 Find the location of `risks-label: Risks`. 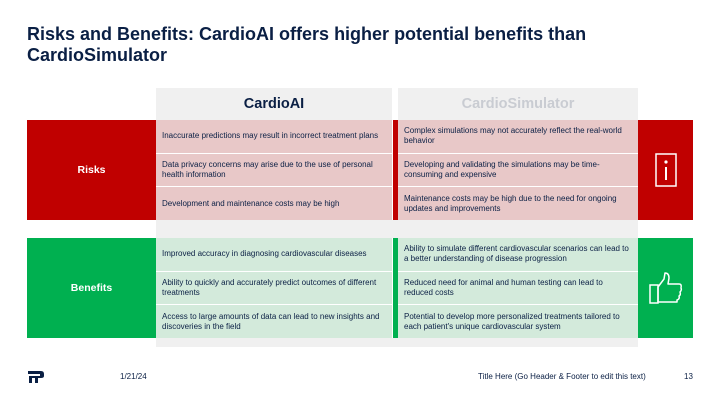

risks-label: Risks is located at coordinates (91, 170).